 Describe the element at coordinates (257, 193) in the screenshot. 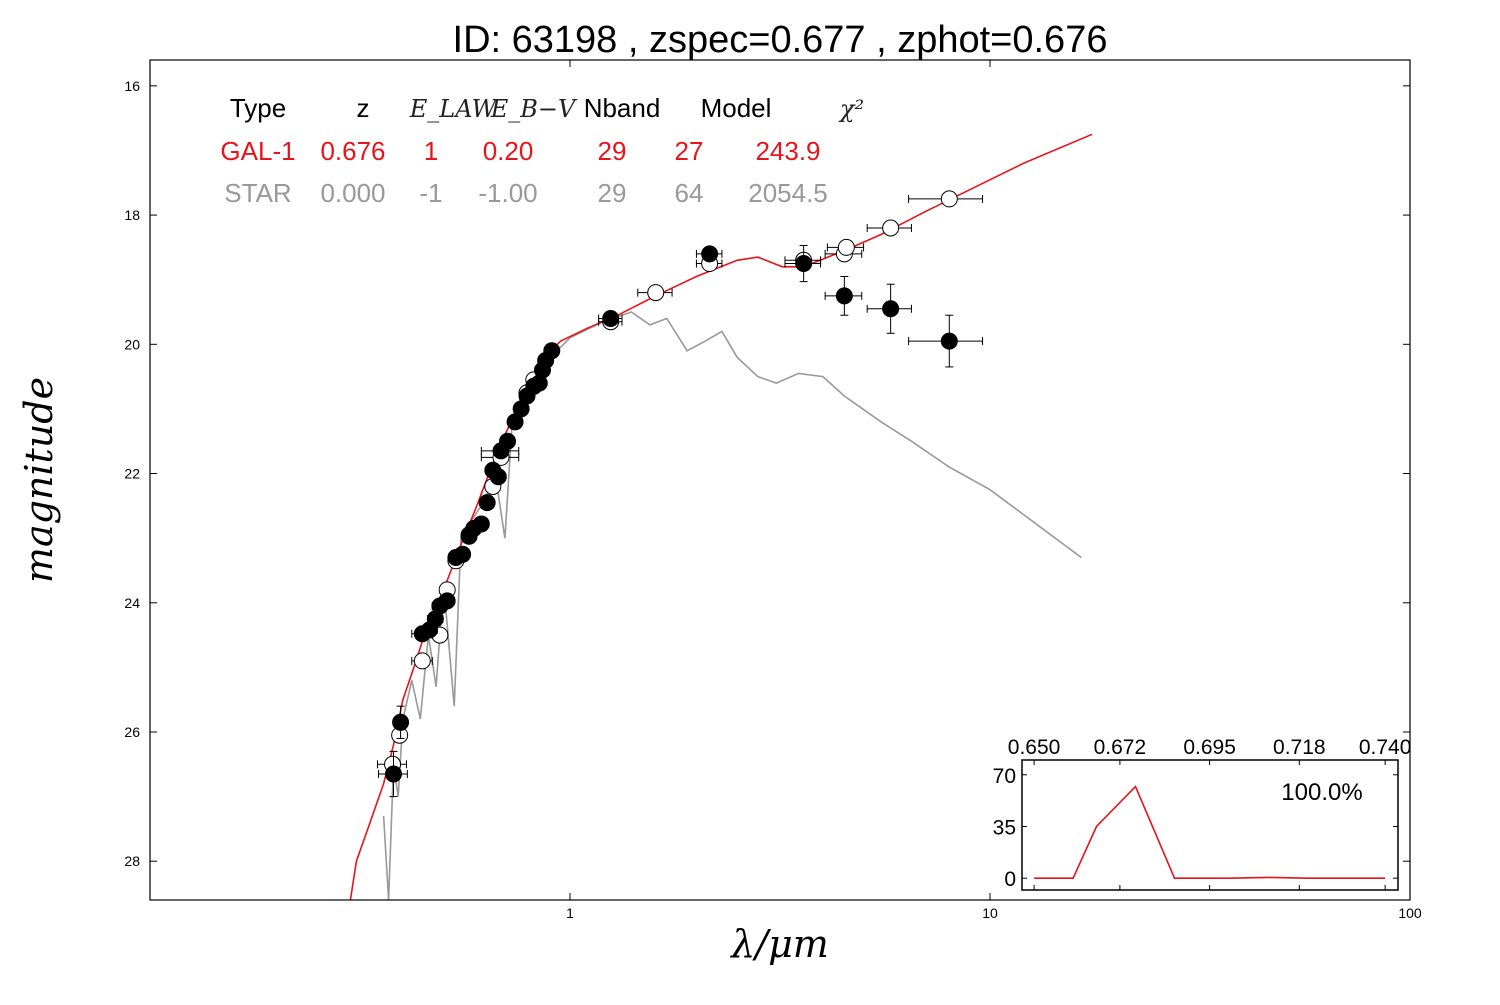

I see `table-cell-star: STAR` at that location.